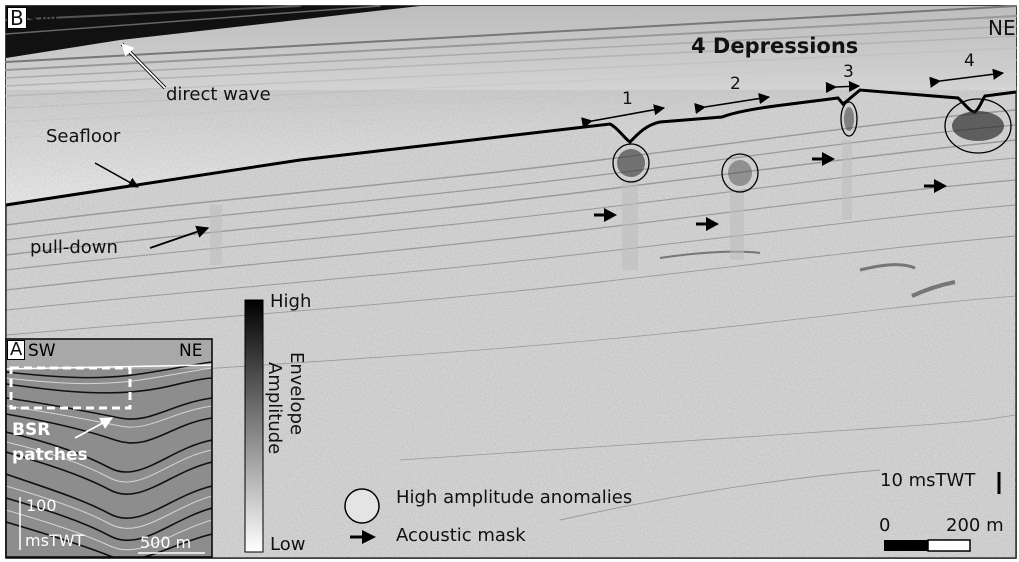  I want to click on direct-wave-label: direct wave, so click(218, 94).